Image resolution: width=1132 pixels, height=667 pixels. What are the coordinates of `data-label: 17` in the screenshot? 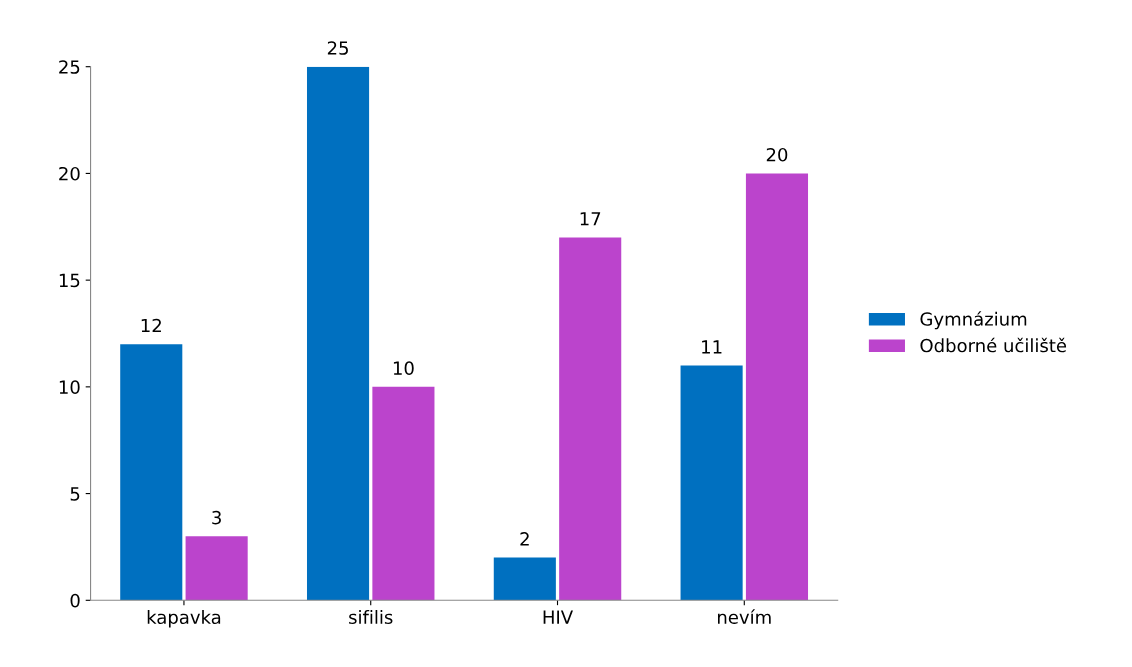 It's located at (590, 219).